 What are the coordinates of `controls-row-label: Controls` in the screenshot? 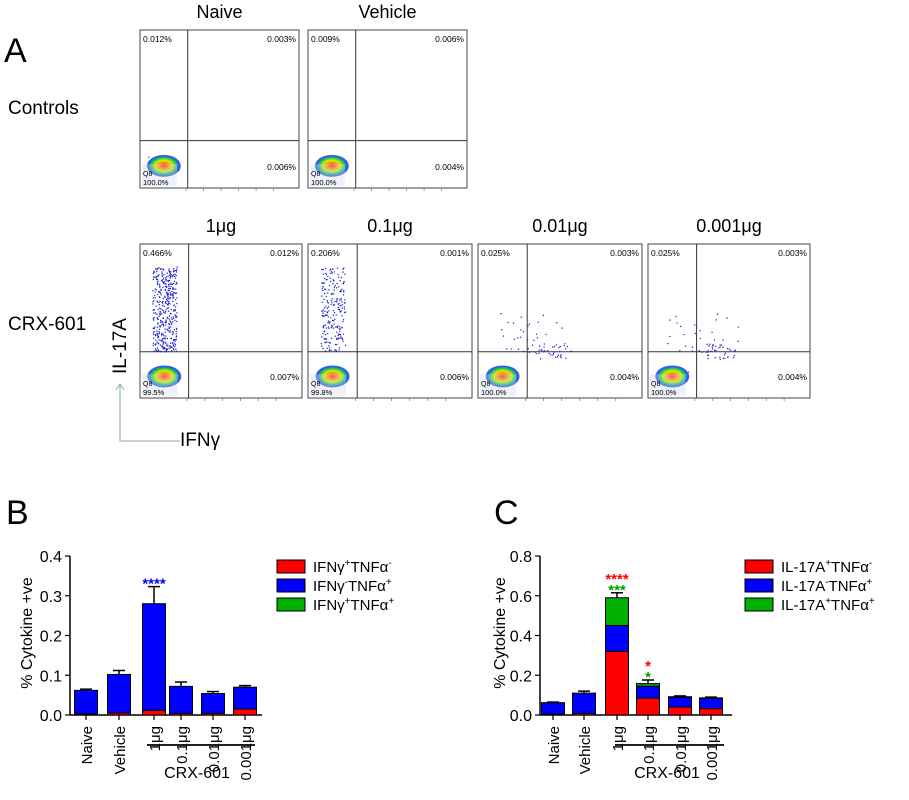 It's located at (43, 108).